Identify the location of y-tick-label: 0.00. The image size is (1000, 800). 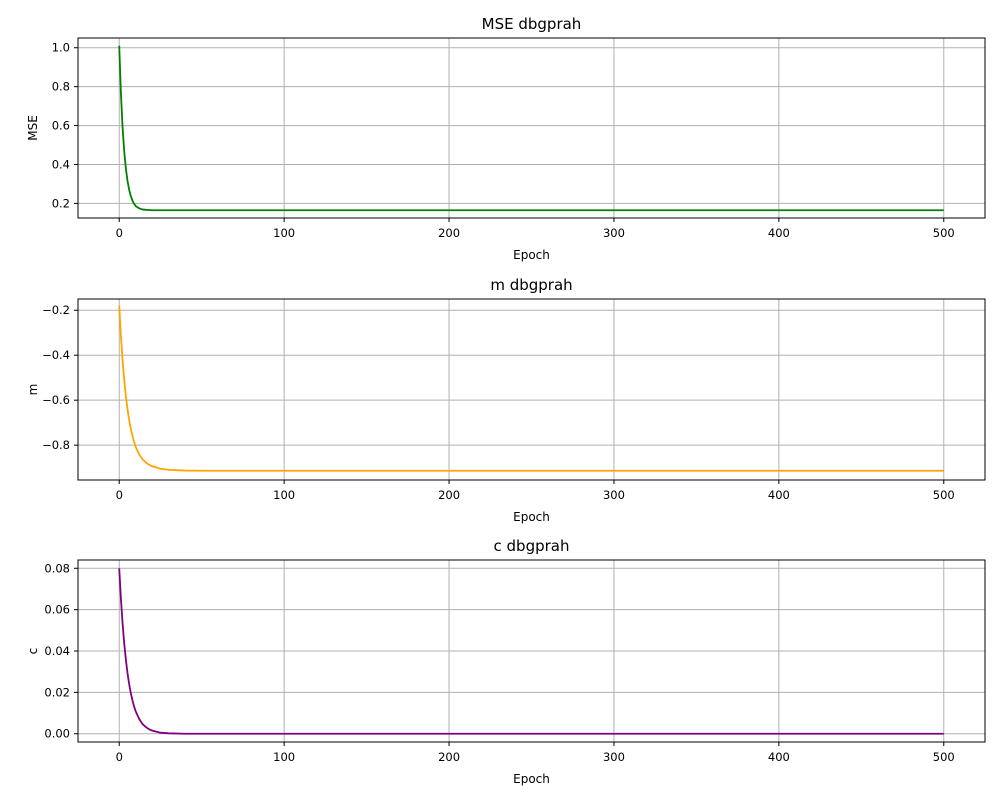
(57, 734).